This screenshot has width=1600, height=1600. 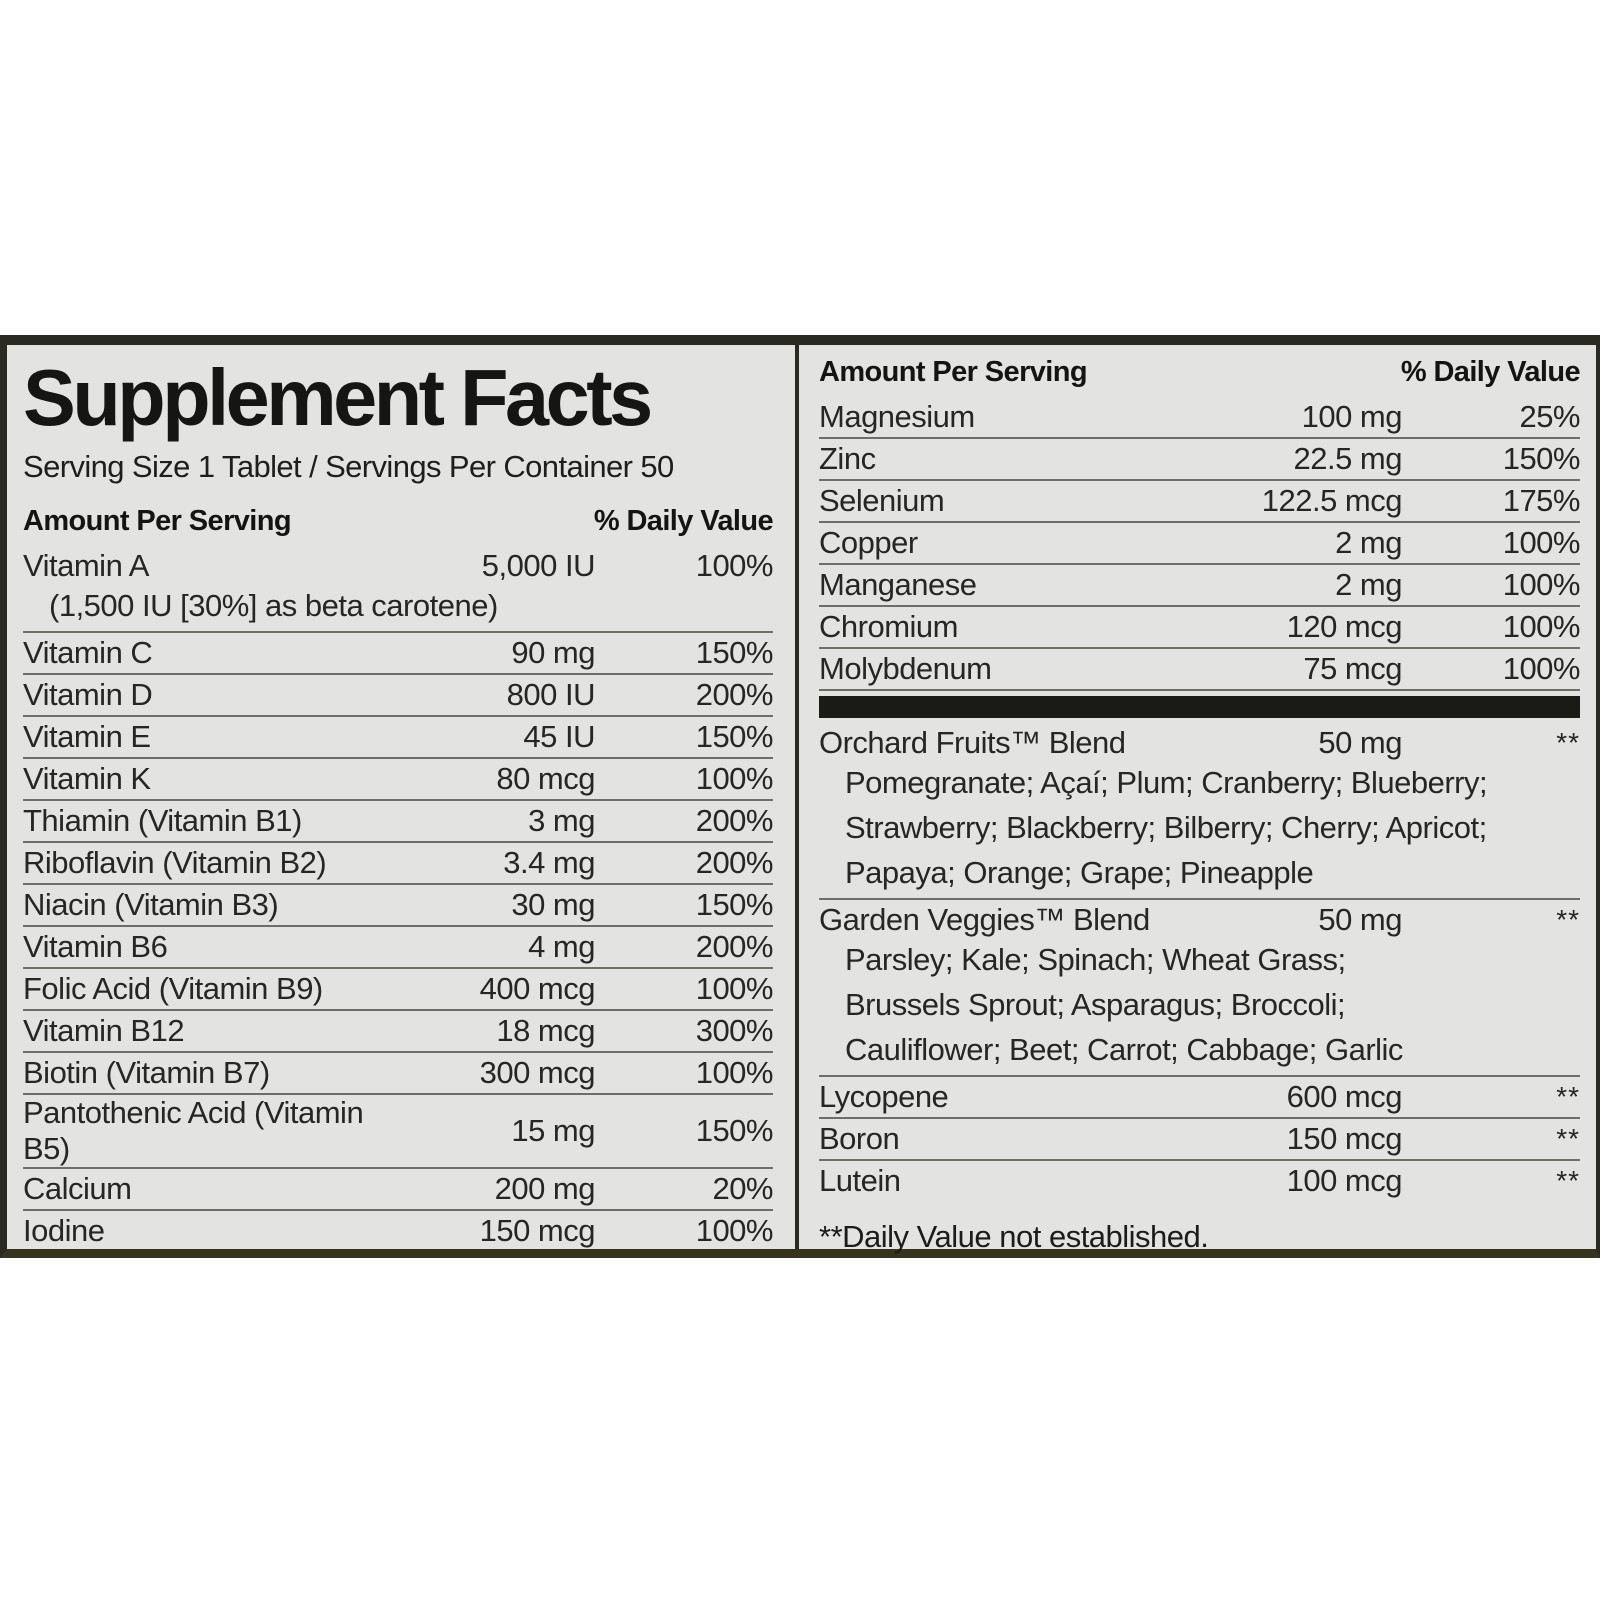 What do you see at coordinates (173, 989) in the screenshot?
I see `nutrient-name: Folic Acid (Vitamin B9)` at bounding box center [173, 989].